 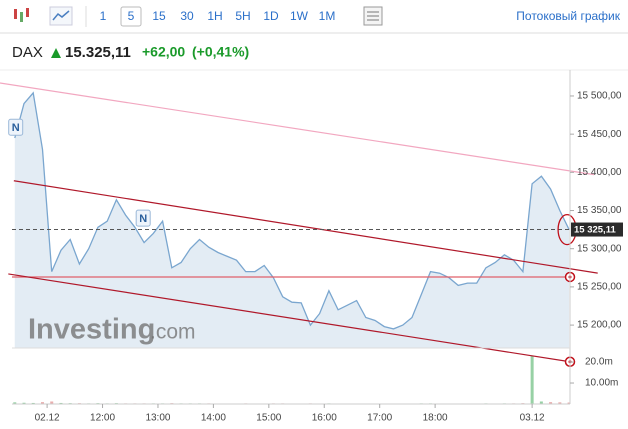 What do you see at coordinates (268, 418) in the screenshot?
I see `x-tick-label: 15:00` at bounding box center [268, 418].